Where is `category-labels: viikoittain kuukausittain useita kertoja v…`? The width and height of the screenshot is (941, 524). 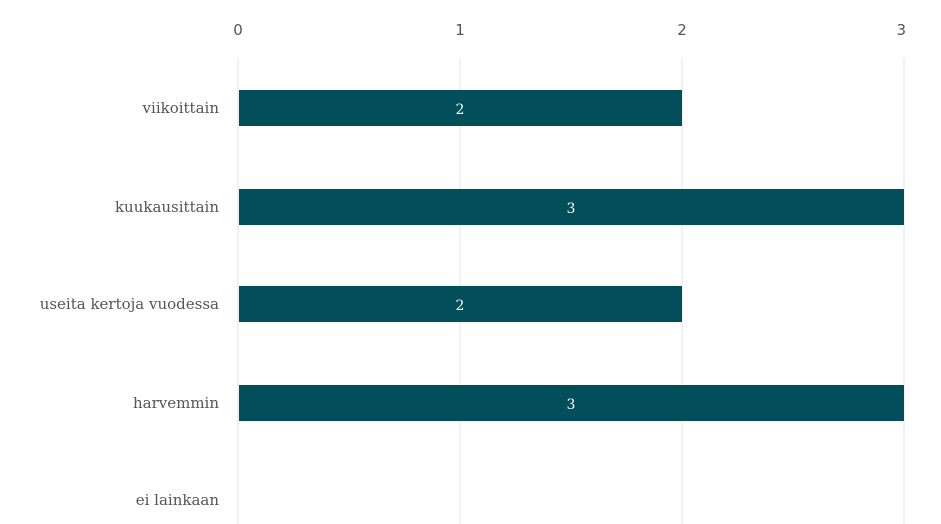 category-labels: viikoittain kuukausittain useita kertoja v… is located at coordinates (130, 304).